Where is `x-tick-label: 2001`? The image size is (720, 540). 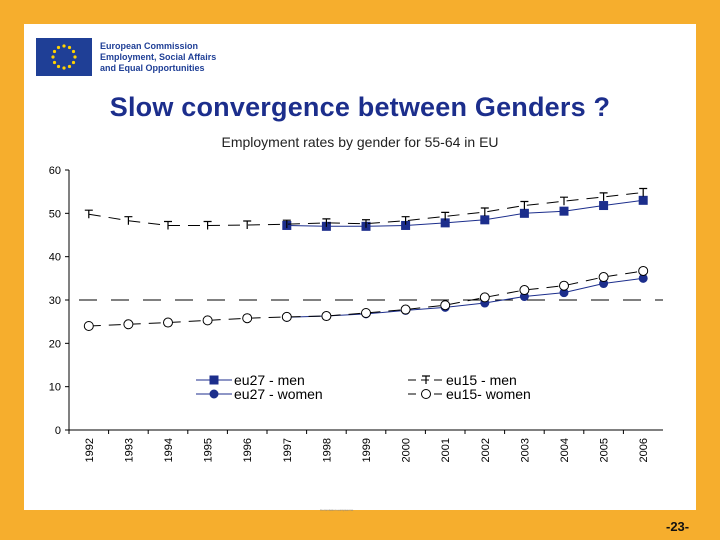 x-tick-label: 2001 is located at coordinates (446, 450).